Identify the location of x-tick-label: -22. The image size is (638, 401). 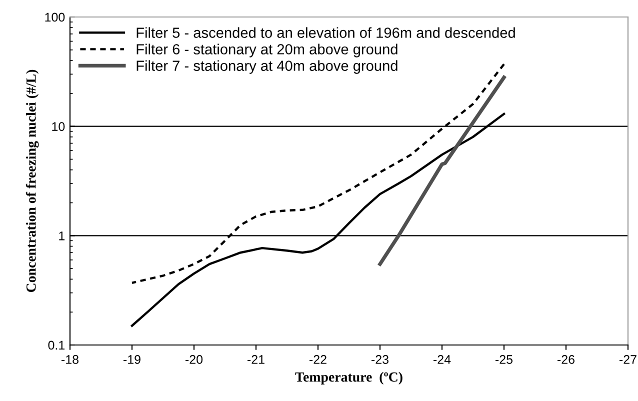
(318, 359).